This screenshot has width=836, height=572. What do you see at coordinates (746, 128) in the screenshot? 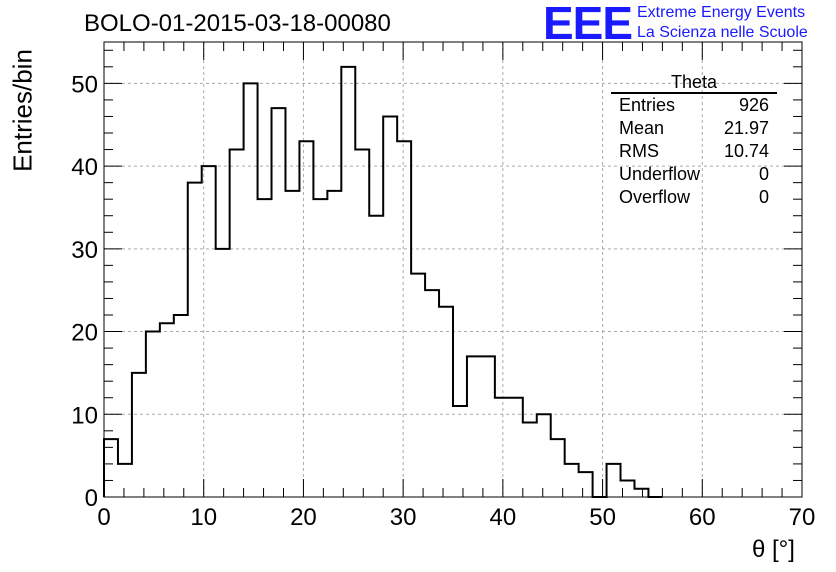
I see `stats-value: 21.97` at bounding box center [746, 128].